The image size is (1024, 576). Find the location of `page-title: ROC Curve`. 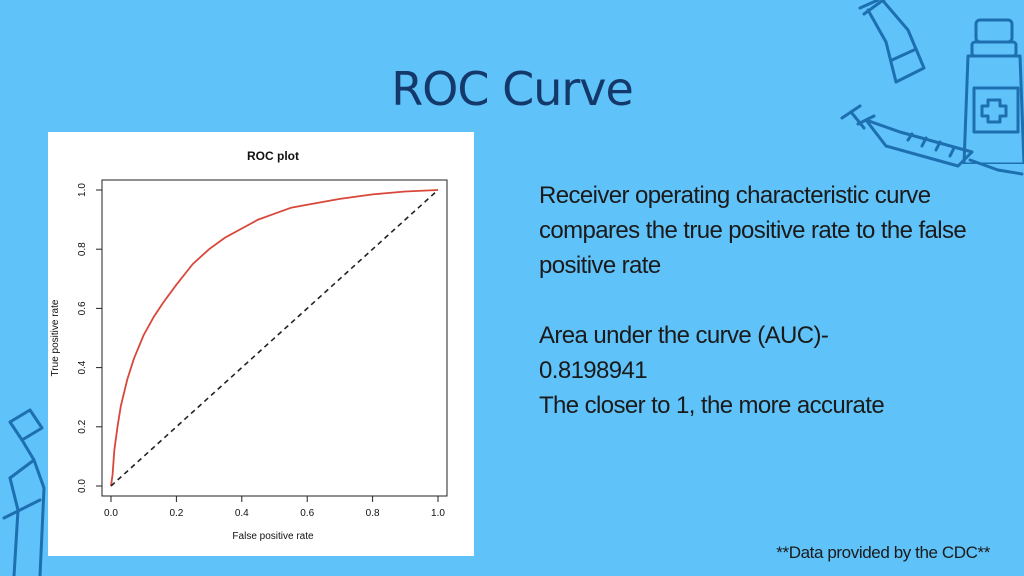

page-title: ROC Curve is located at coordinates (512, 89).